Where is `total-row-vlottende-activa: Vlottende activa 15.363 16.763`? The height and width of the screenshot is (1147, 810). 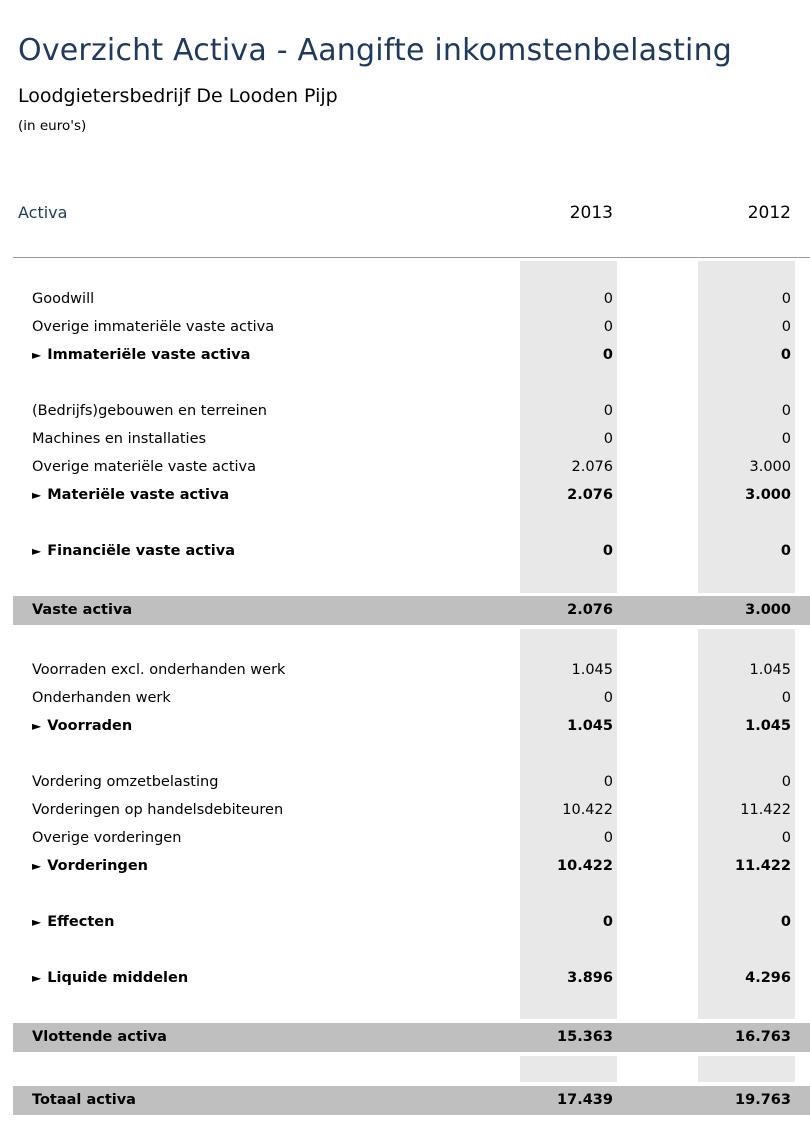 total-row-vlottende-activa: Vlottende activa 15.363 16.763 is located at coordinates (405, 1037).